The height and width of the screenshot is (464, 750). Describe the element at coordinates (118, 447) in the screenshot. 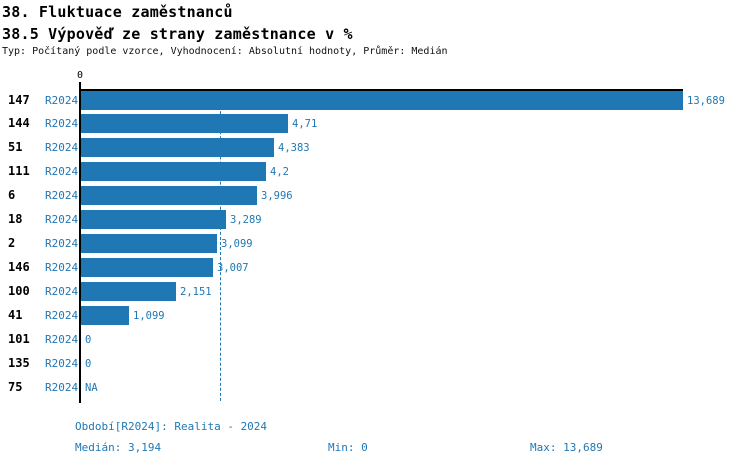

I see `median-stat: Medián: 3,194` at that location.